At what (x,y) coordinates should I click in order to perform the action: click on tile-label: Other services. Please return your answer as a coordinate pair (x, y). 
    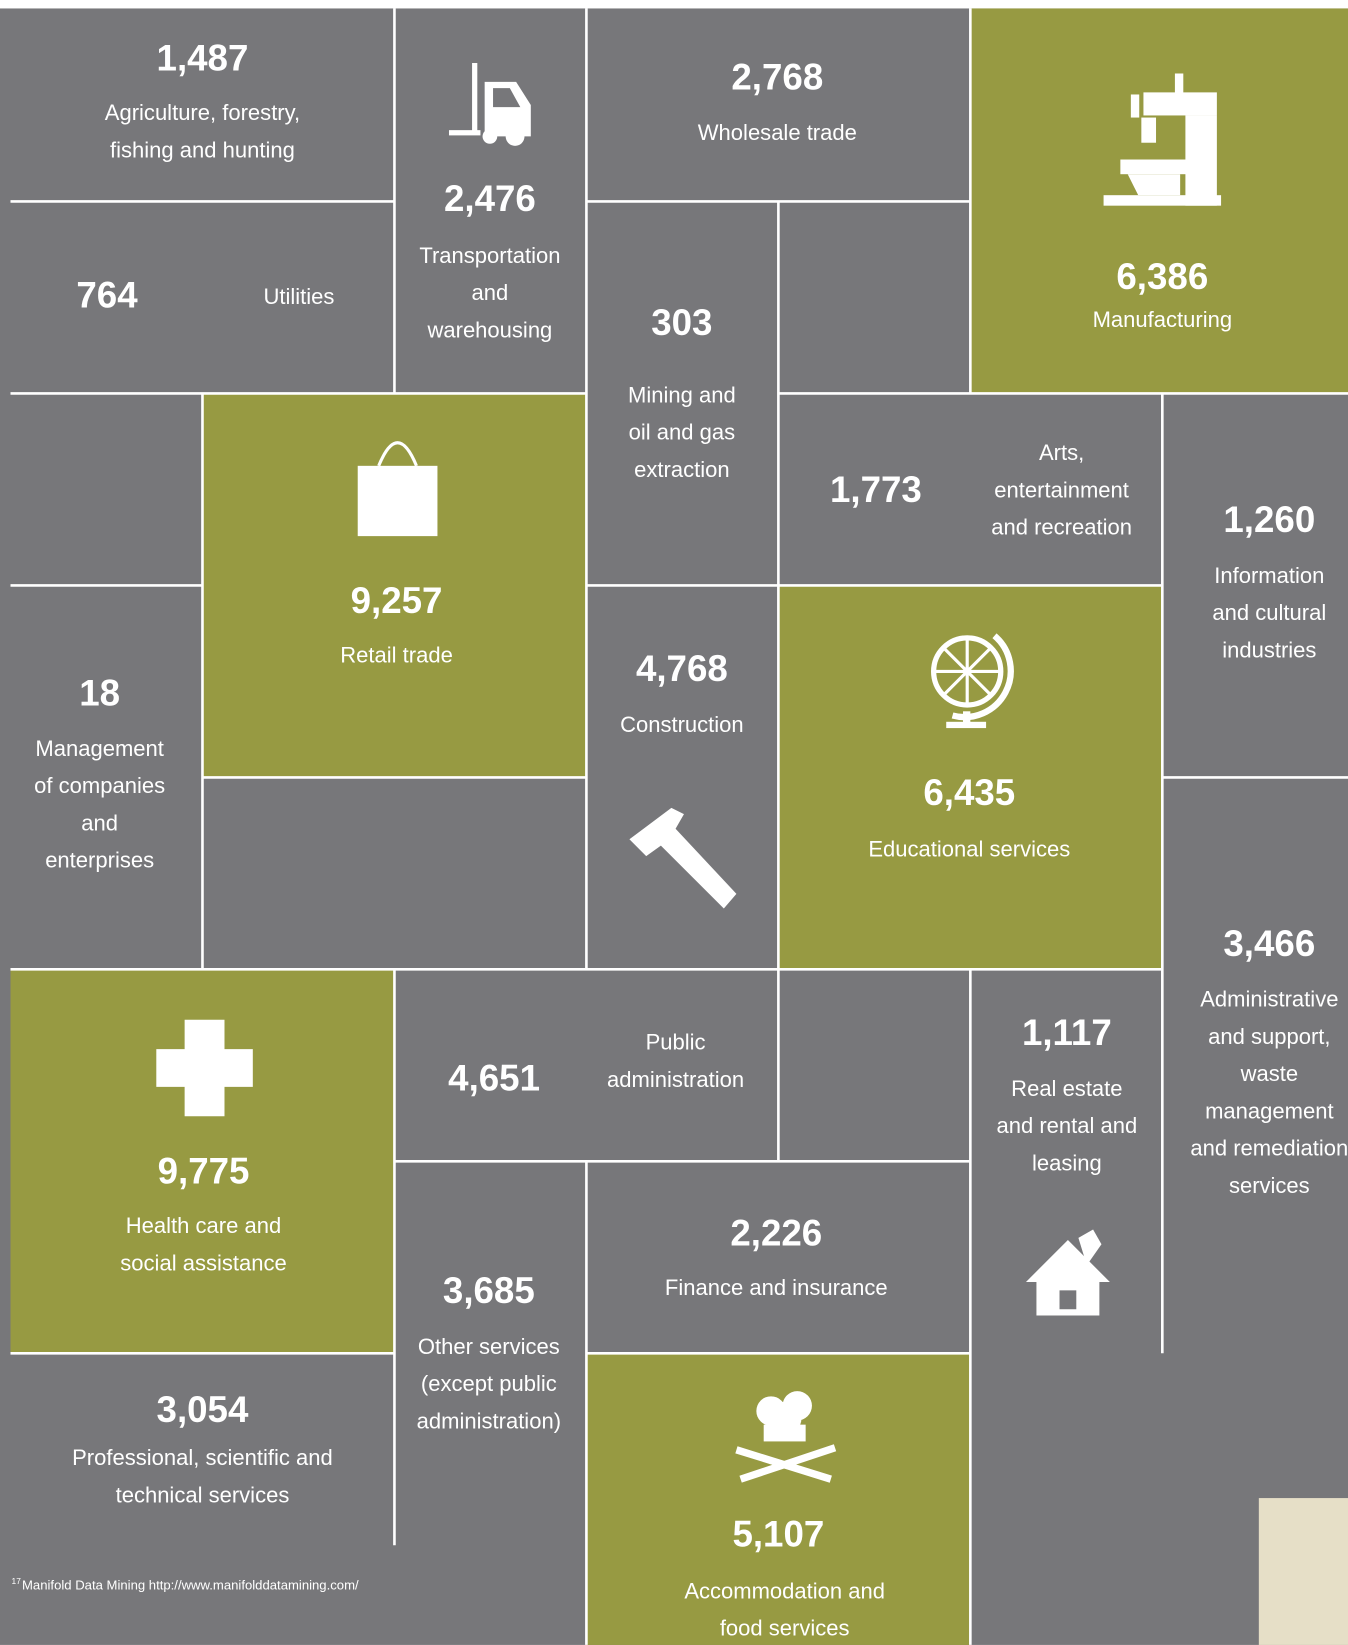
    Looking at the image, I should click on (489, 1346).